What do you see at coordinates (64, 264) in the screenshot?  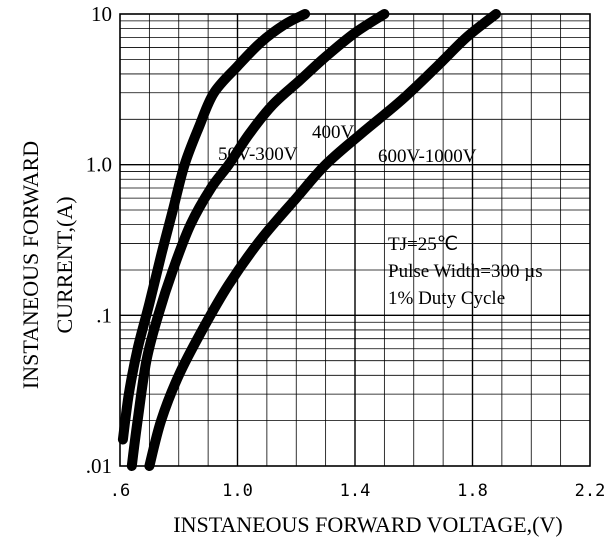 I see `y-axis-title-line-2: CURRENT,(A)` at bounding box center [64, 264].